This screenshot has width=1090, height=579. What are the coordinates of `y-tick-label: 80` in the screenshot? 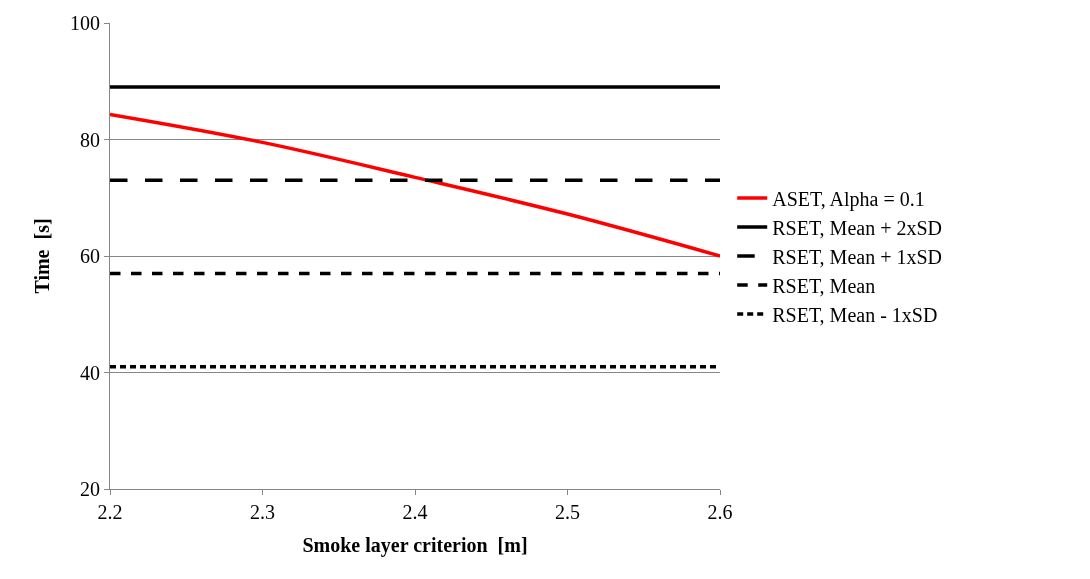 It's located at (90, 139).